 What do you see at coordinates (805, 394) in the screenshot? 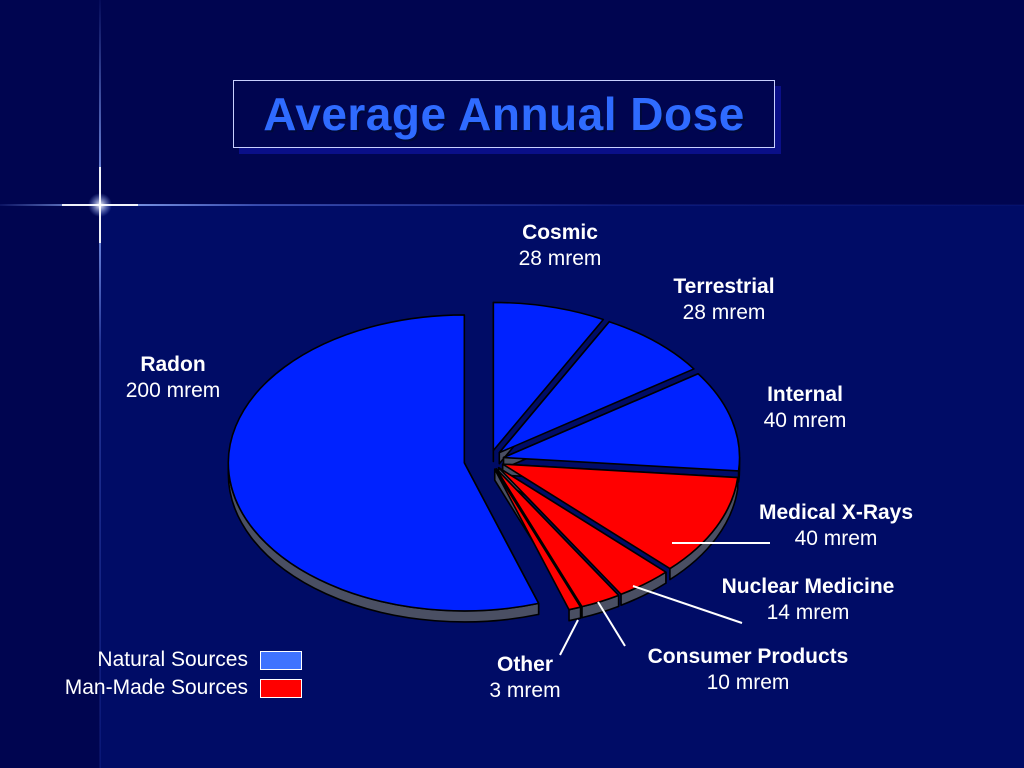
I see `slice-name: Internal` at bounding box center [805, 394].